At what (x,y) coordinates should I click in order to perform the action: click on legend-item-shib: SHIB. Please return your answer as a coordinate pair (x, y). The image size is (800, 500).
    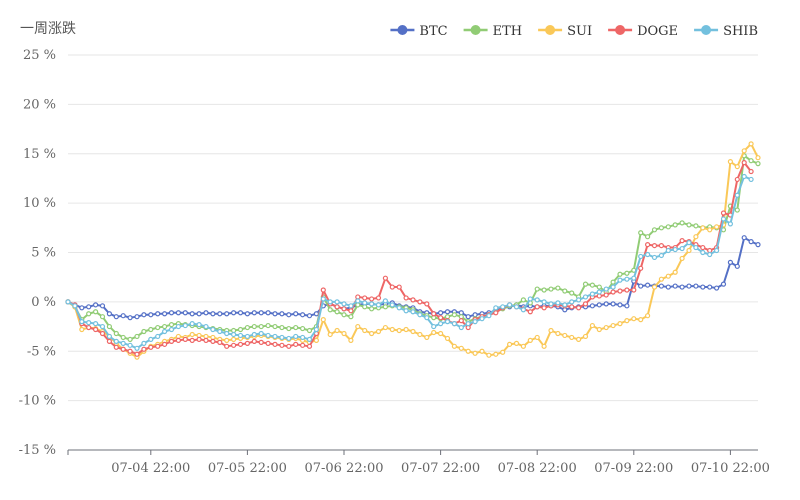
    Looking at the image, I should click on (726, 31).